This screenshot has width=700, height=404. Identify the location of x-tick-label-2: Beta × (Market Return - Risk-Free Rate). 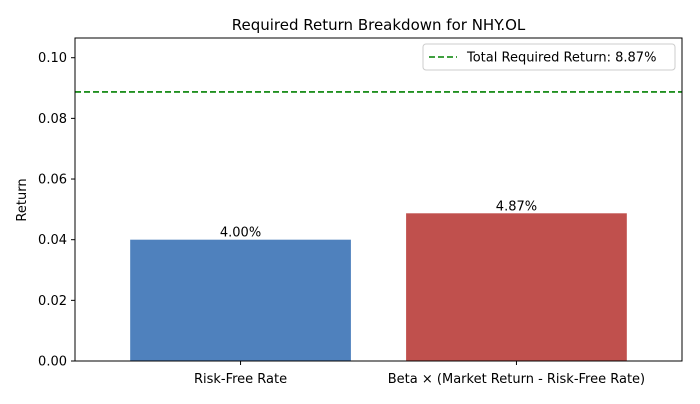
(516, 379).